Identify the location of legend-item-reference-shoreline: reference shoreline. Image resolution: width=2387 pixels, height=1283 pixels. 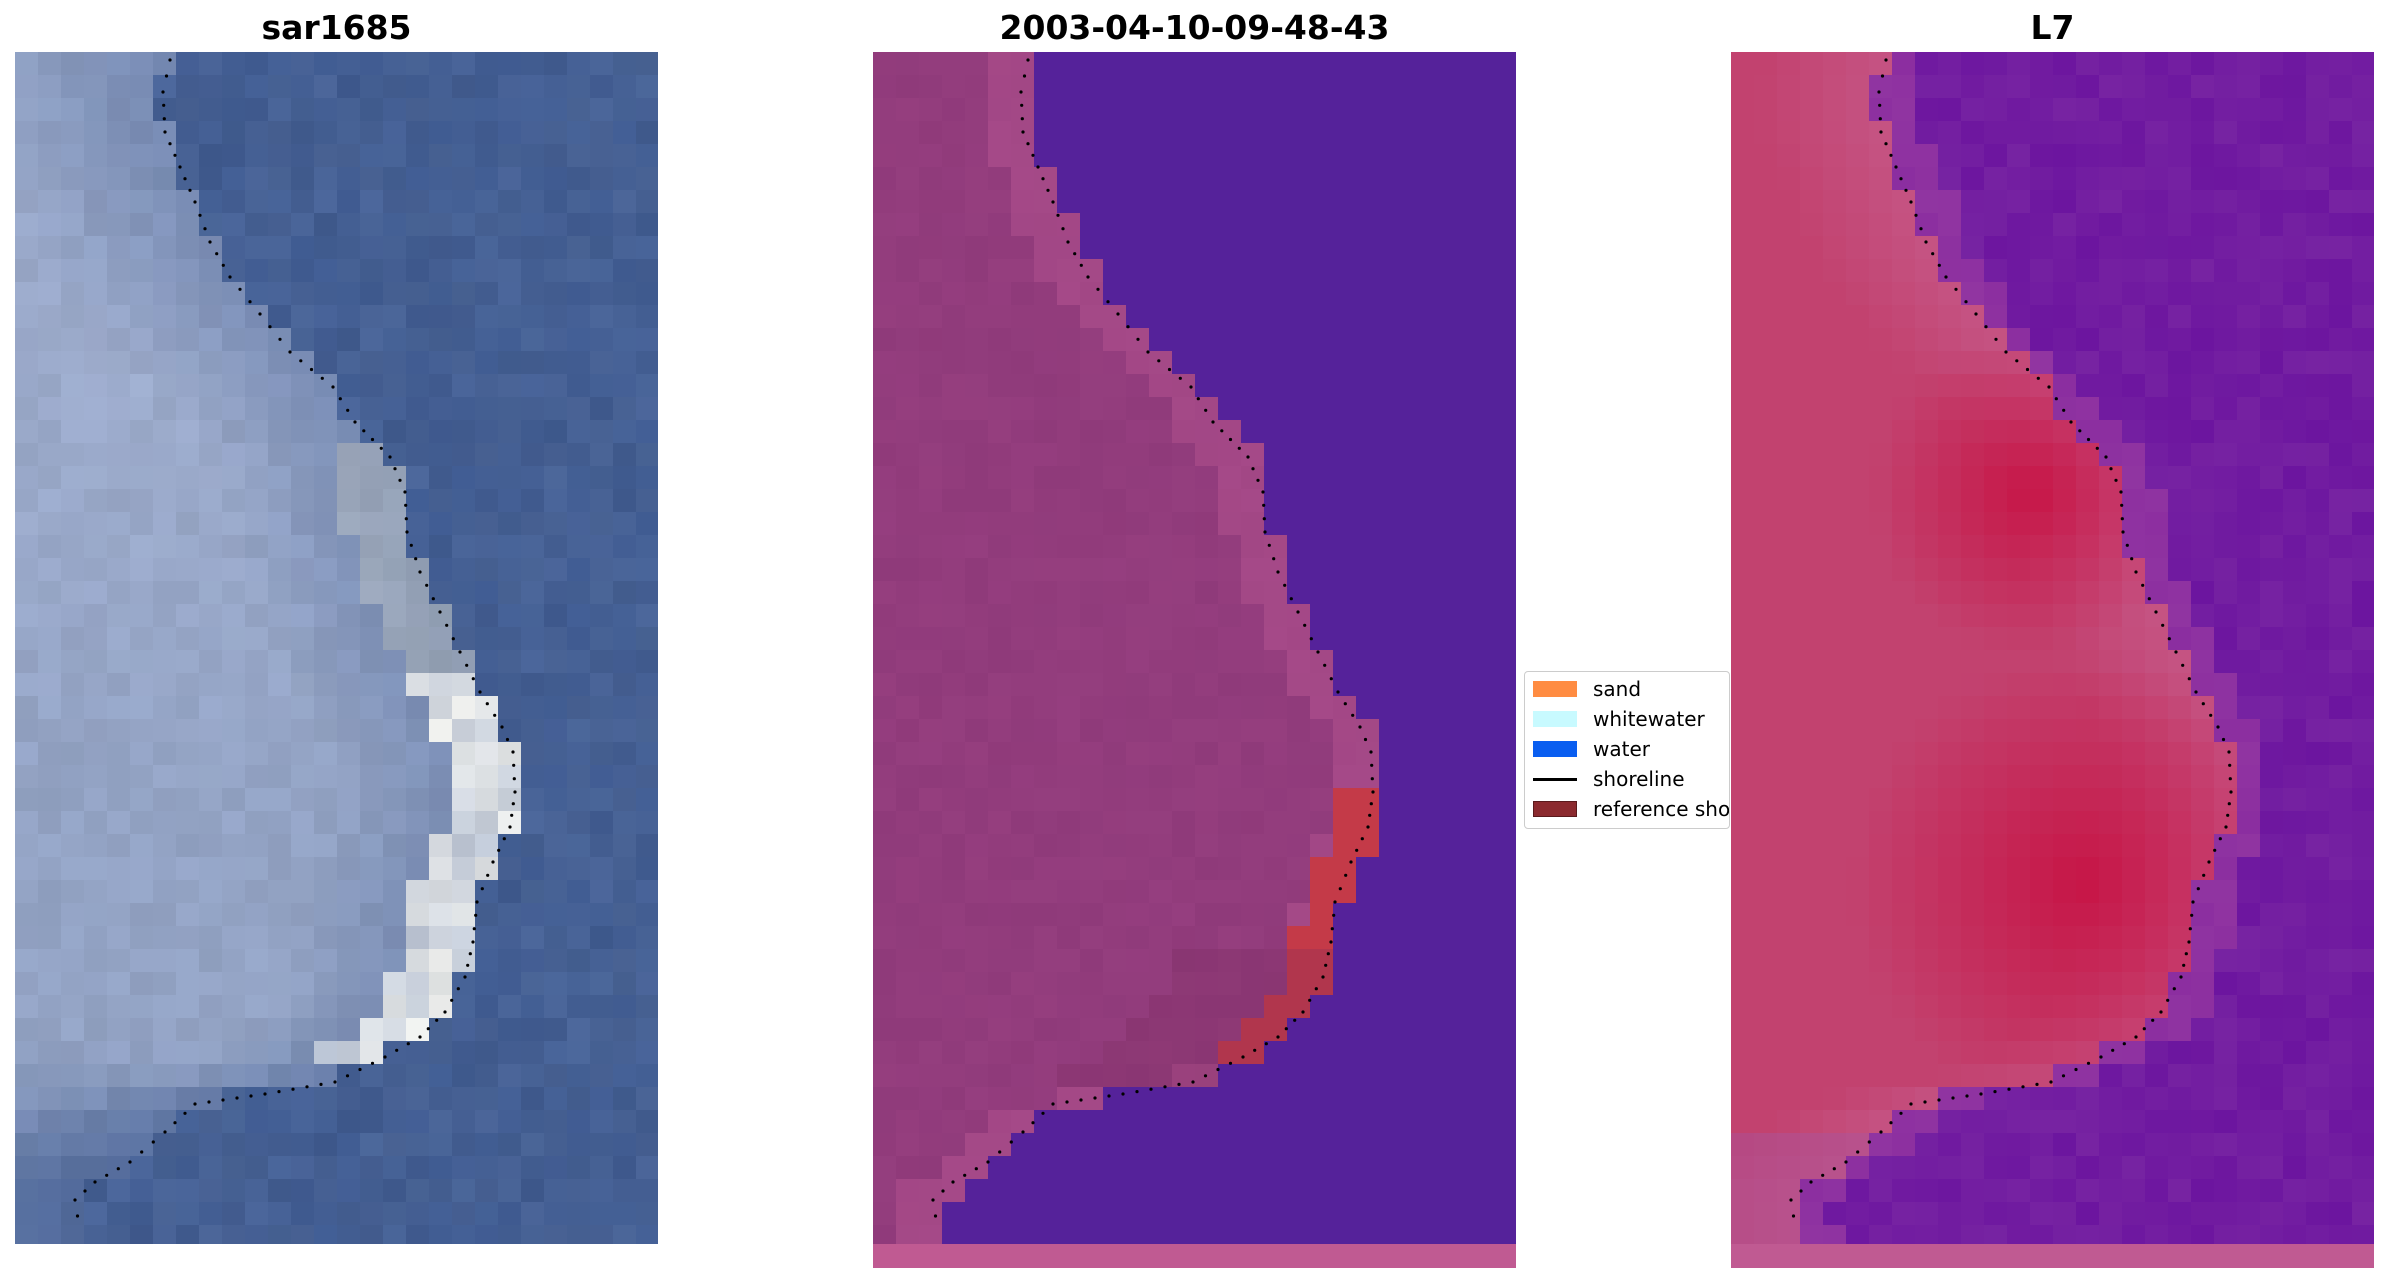
(1631, 809).